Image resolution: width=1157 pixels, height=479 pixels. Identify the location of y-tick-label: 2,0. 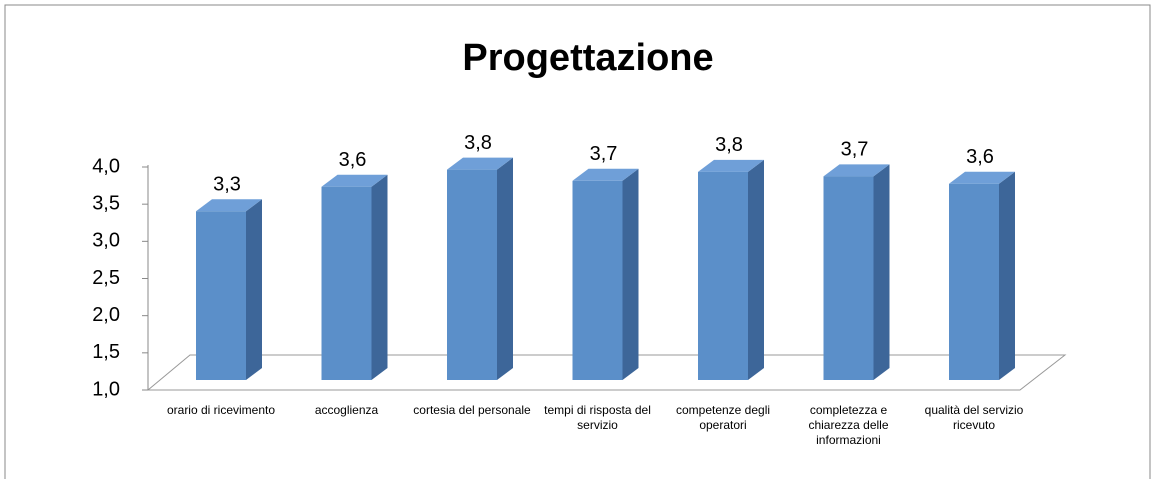
(106, 315).